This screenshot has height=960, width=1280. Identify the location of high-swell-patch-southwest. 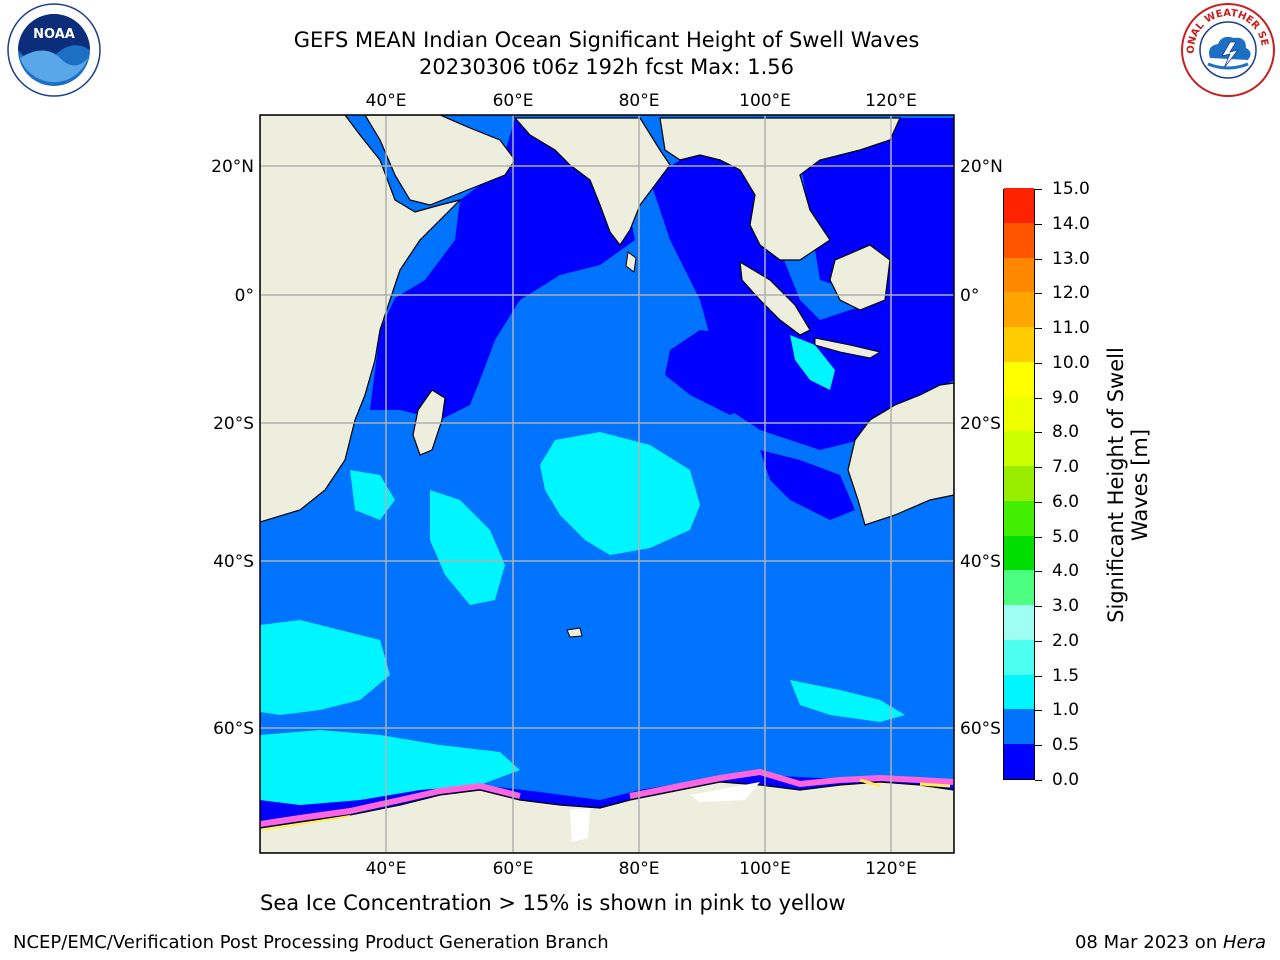
(325, 667).